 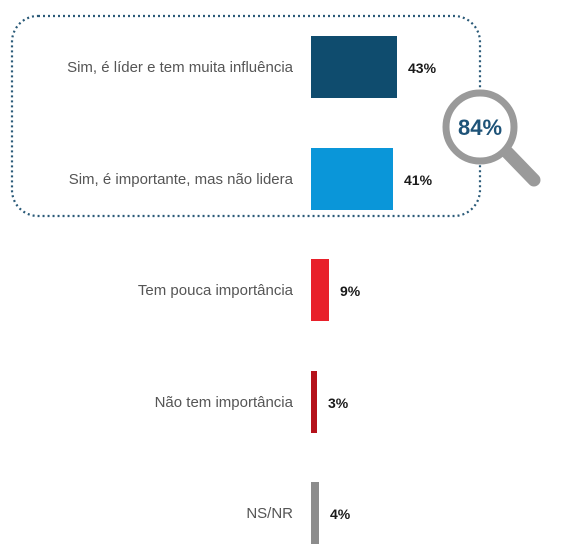 What do you see at coordinates (519, 165) in the screenshot?
I see `magnifier-handle` at bounding box center [519, 165].